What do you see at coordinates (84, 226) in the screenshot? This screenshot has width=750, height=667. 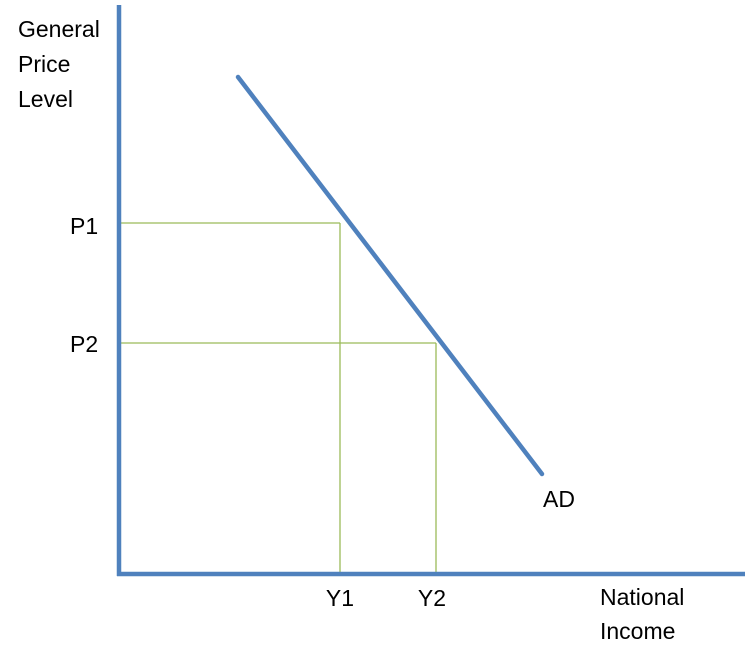 I see `price-label: P1` at bounding box center [84, 226].